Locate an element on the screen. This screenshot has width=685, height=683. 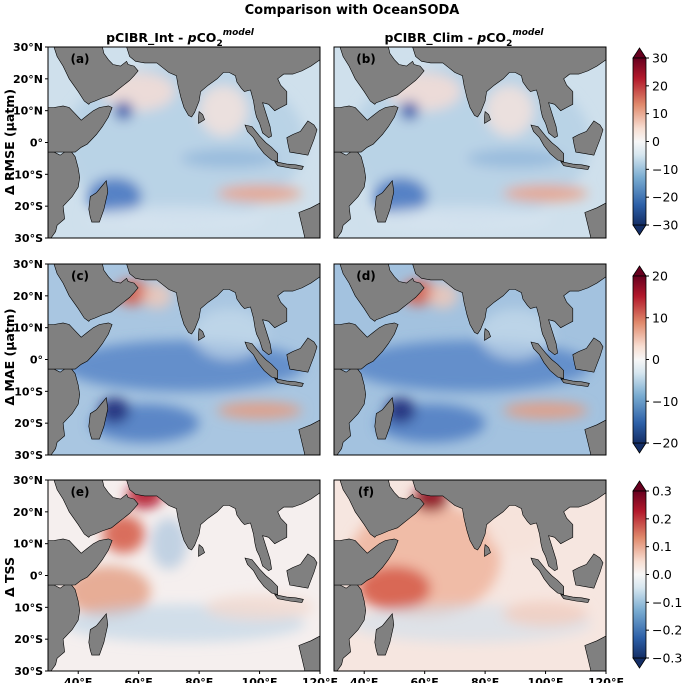
colorbar-tick-label: 30 is located at coordinates (660, 58).